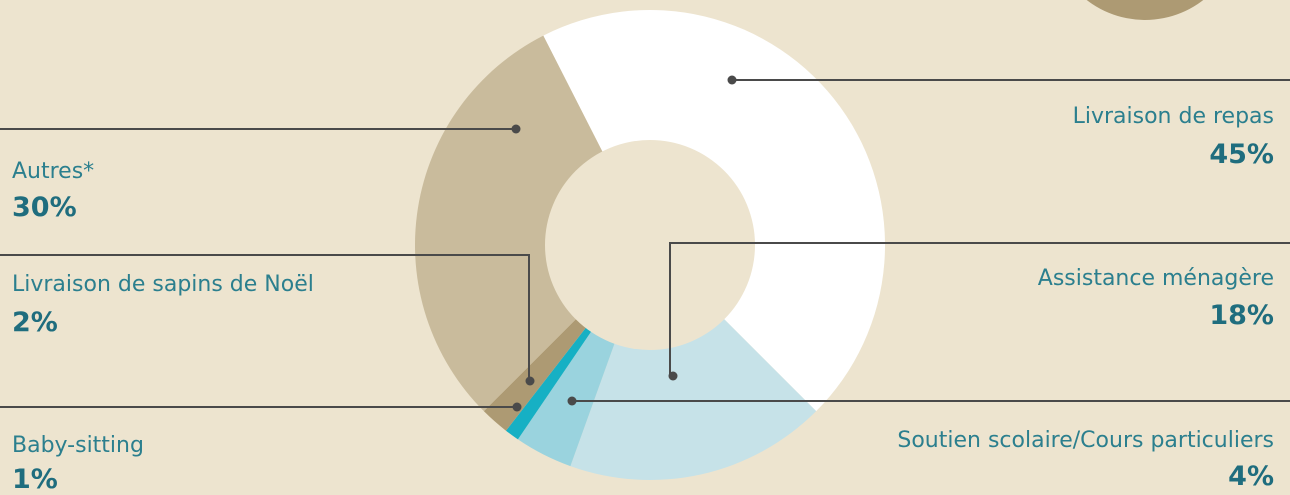  Describe the element at coordinates (530, 381) in the screenshot. I see `leader-sapins-noel-dot` at that location.